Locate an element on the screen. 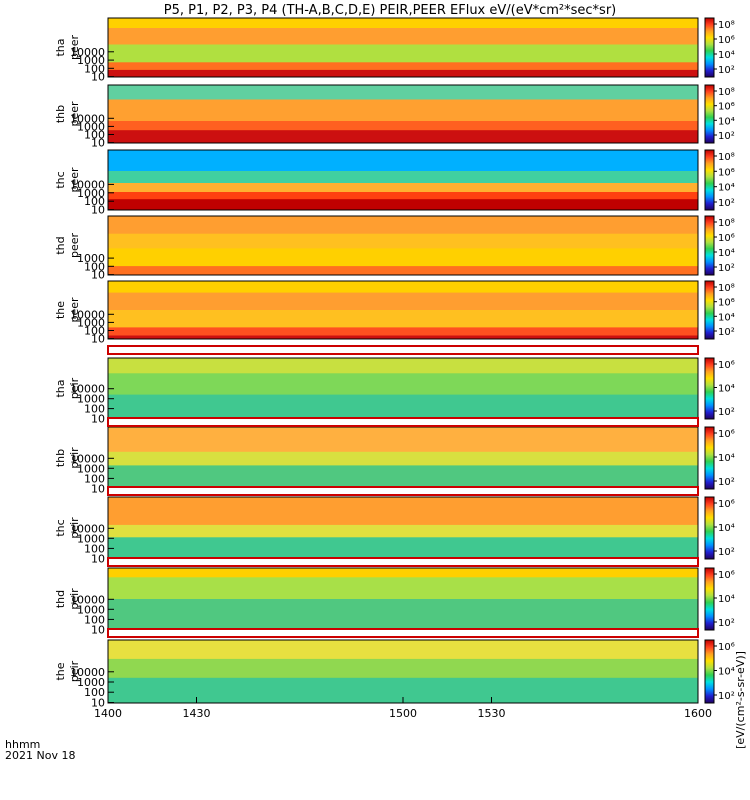 This screenshot has height=800, width=750. x-tick-label: 1530 is located at coordinates (492, 713).